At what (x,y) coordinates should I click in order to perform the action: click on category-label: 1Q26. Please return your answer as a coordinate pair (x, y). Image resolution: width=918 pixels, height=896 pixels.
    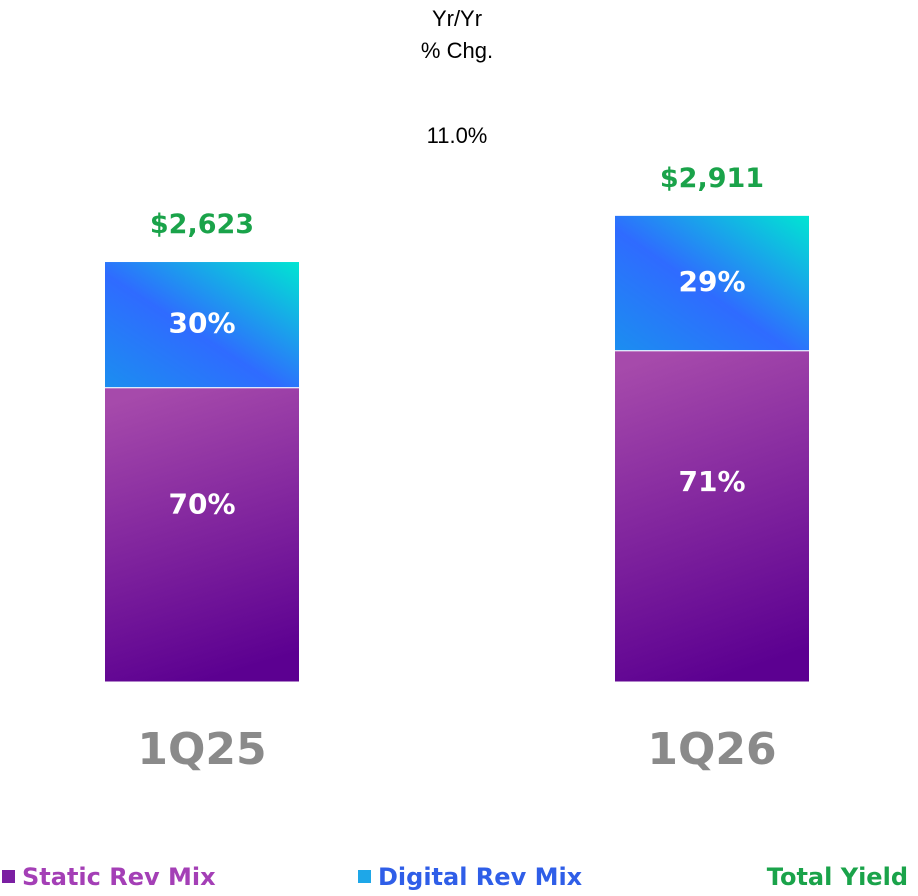
    Looking at the image, I should click on (711, 749).